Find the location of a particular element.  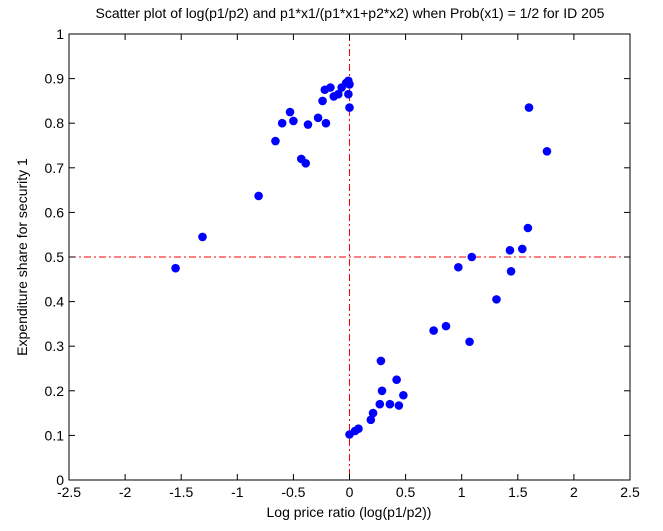

x-tick-label: -1 is located at coordinates (237, 492).